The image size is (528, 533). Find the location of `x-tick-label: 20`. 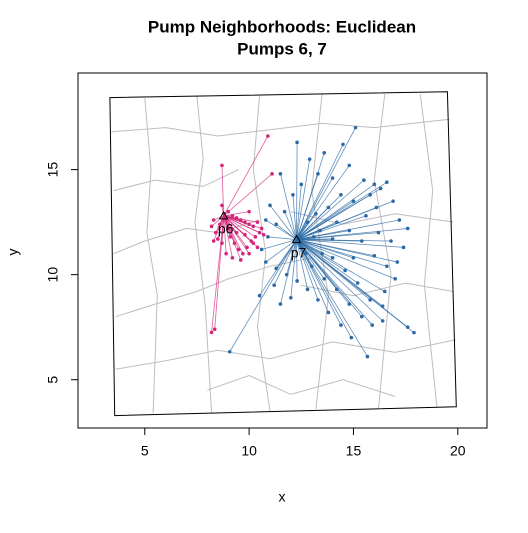

x-tick-label: 20 is located at coordinates (458, 451).